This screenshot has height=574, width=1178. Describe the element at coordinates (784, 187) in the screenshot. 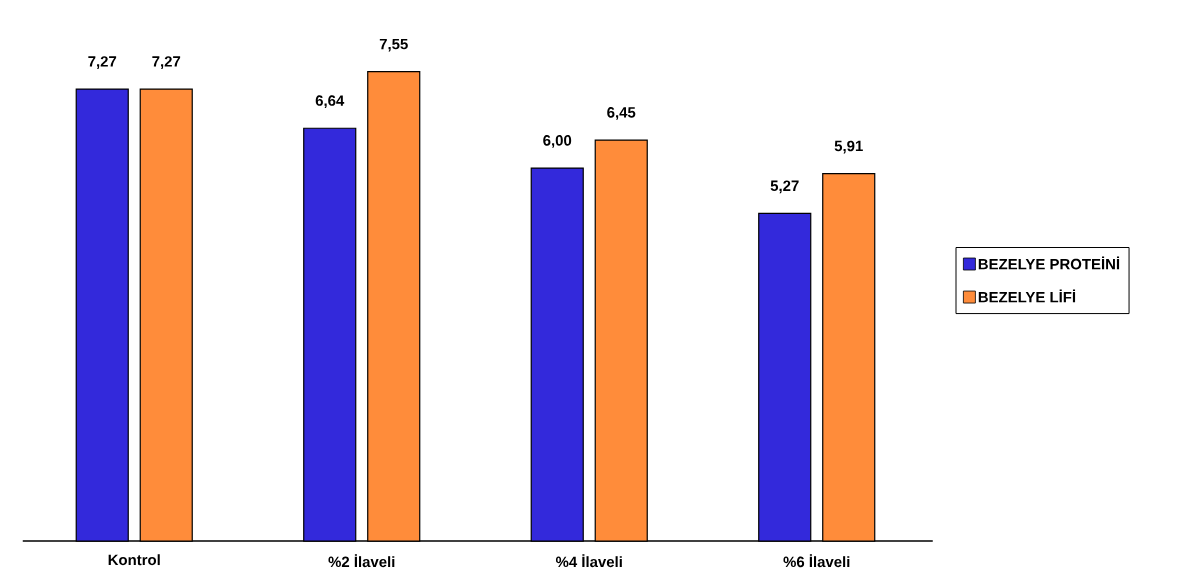

I see `data-label: 5,27` at that location.